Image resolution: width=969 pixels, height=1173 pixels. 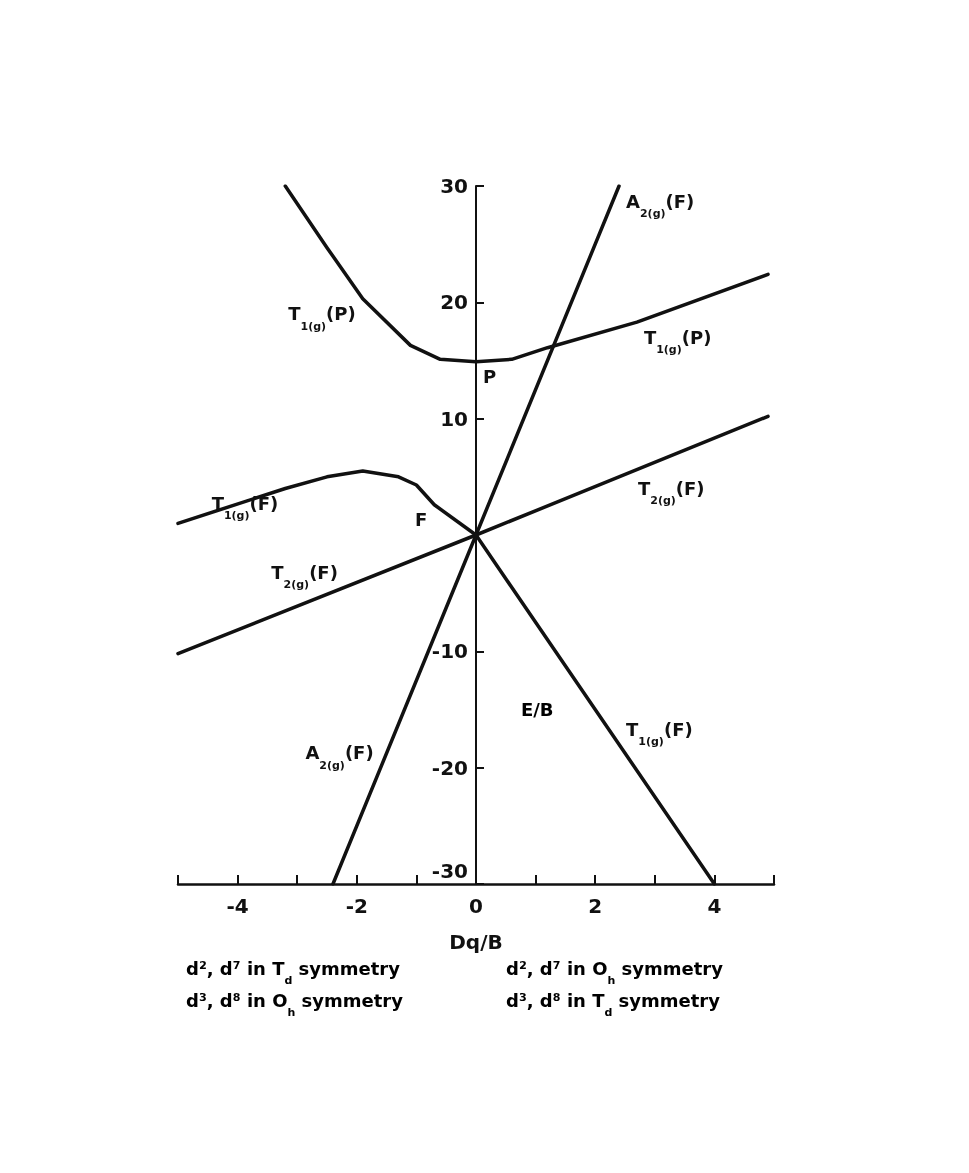 I want to click on y-tick-label: -10, so click(x=449, y=651).